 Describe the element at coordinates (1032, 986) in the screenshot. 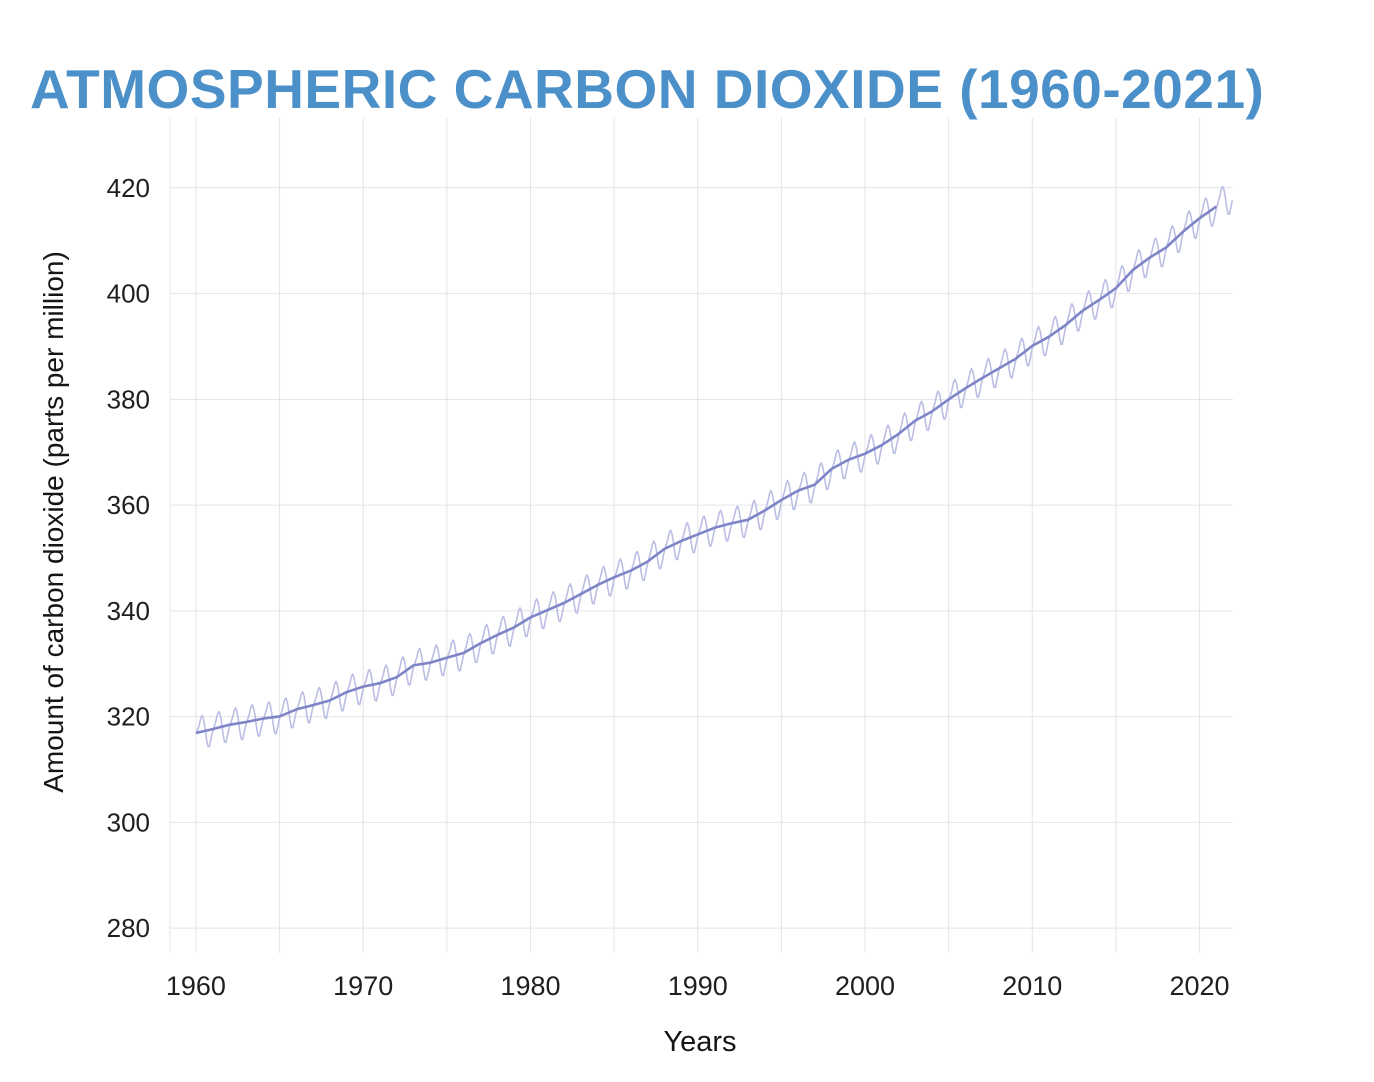

I see `x-tick-label: 2010` at that location.